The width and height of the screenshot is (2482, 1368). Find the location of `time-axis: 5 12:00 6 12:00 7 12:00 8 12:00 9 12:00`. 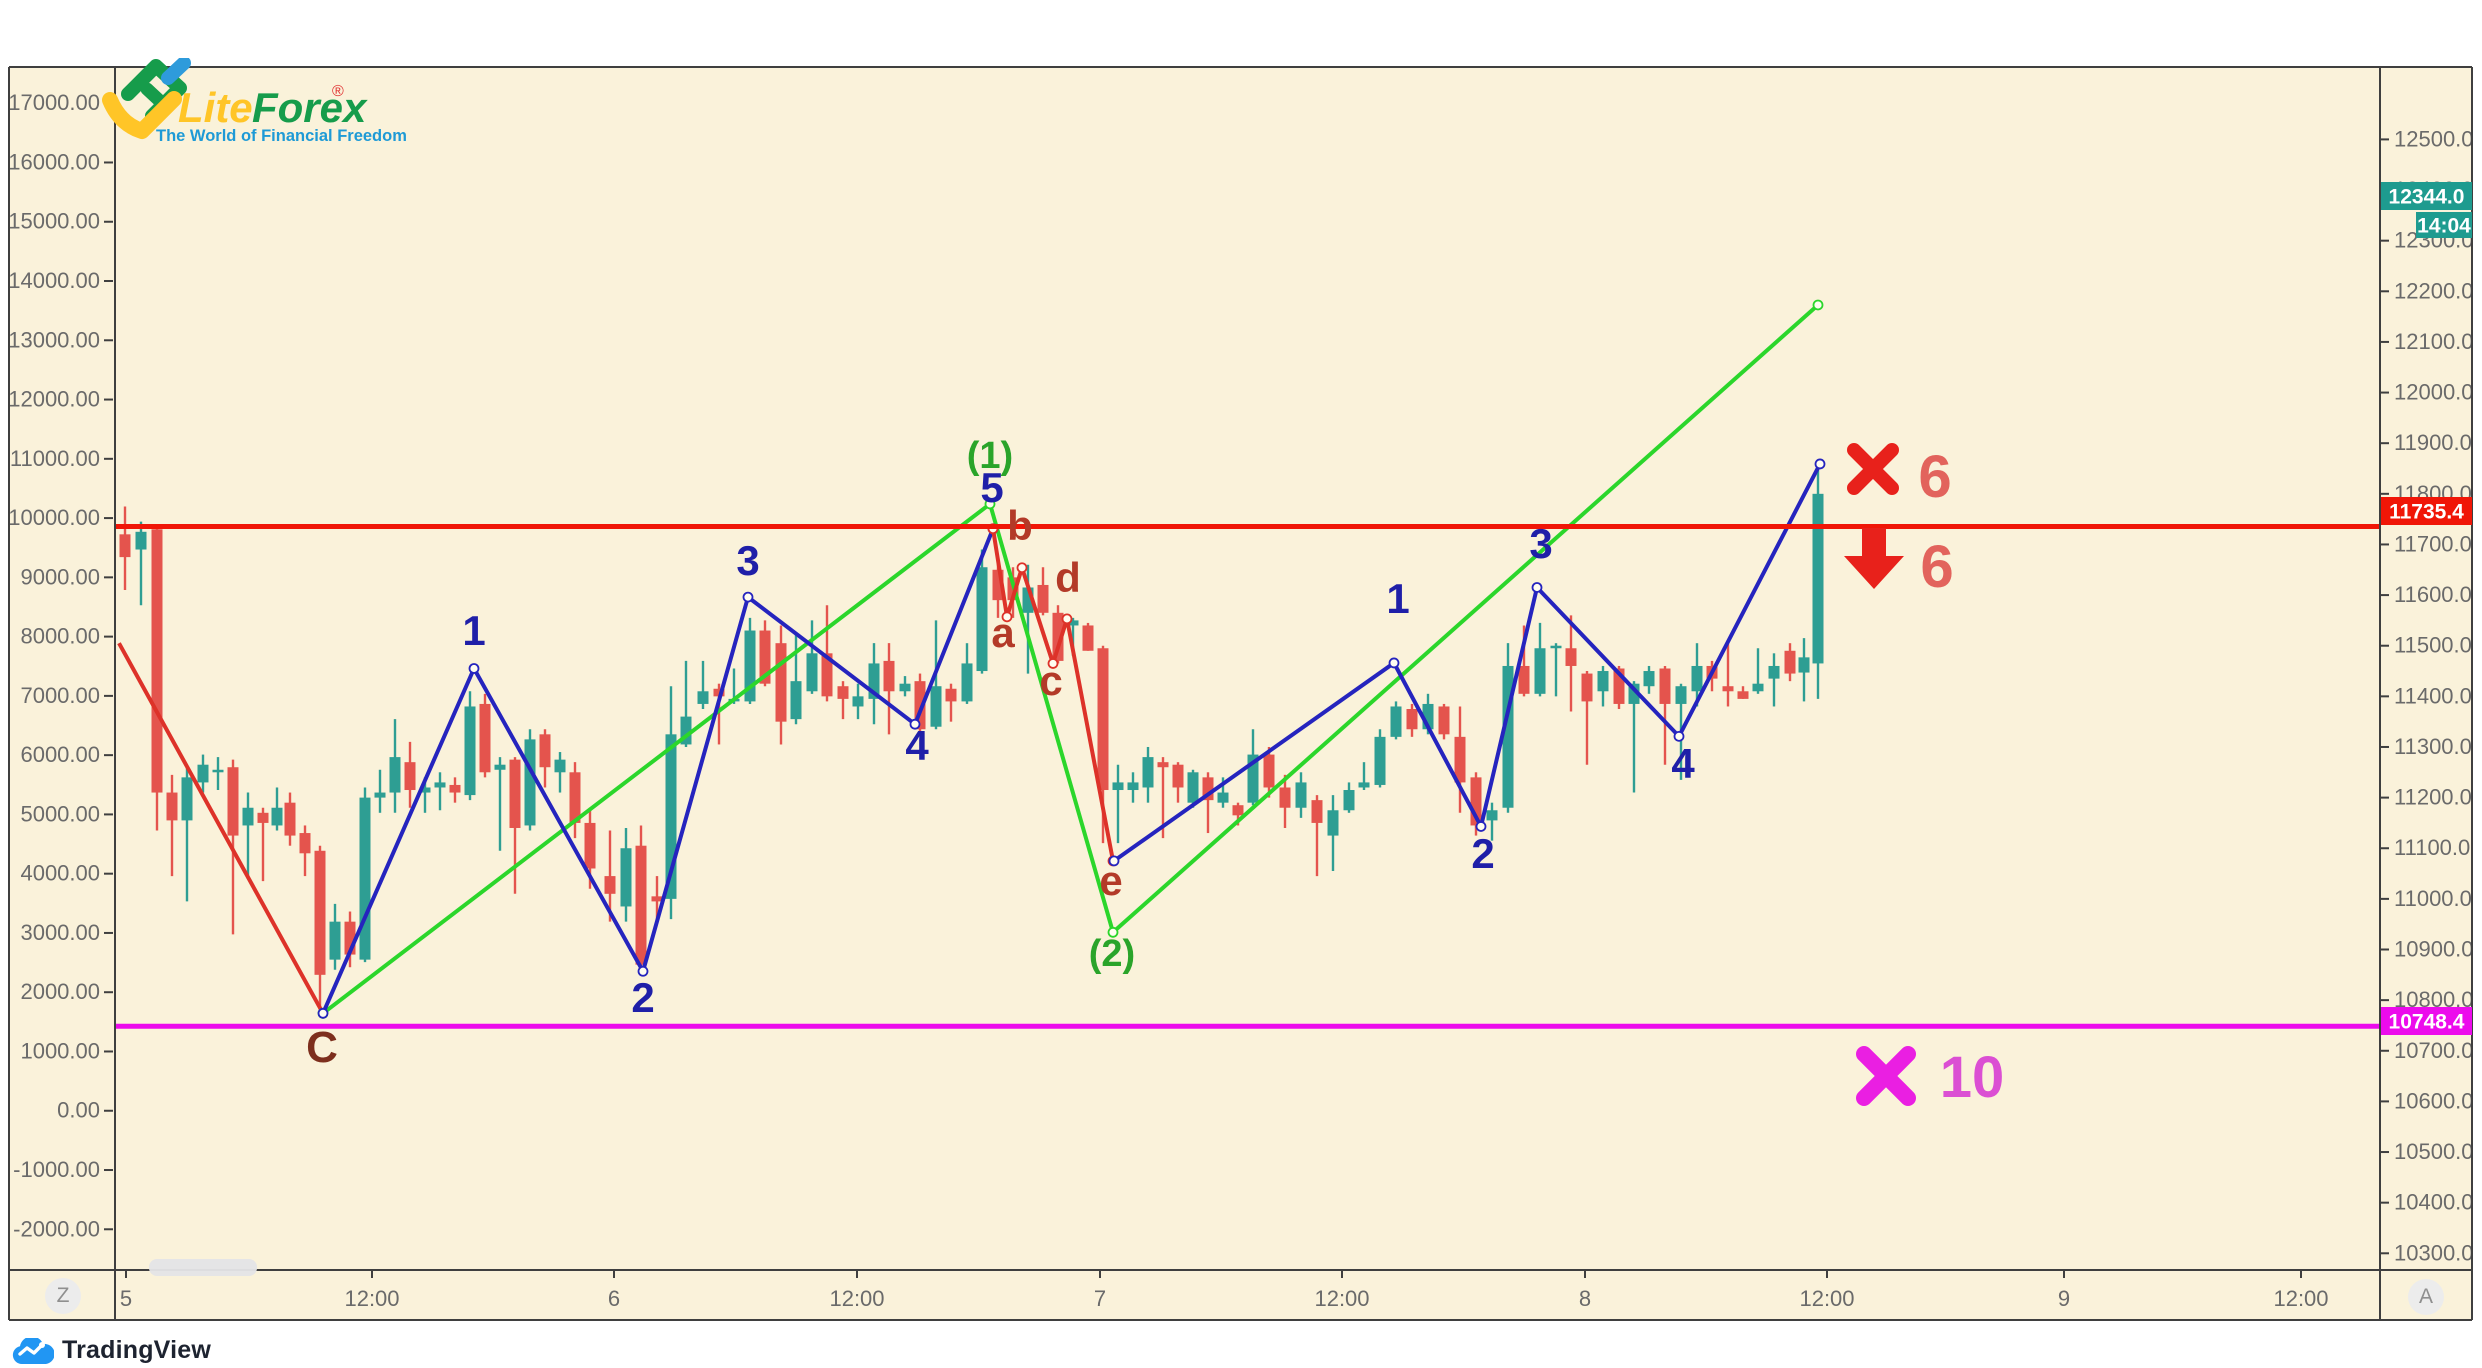

time-axis: 5 12:00 6 12:00 7 12:00 8 12:00 9 12:00 is located at coordinates (1224, 1290).